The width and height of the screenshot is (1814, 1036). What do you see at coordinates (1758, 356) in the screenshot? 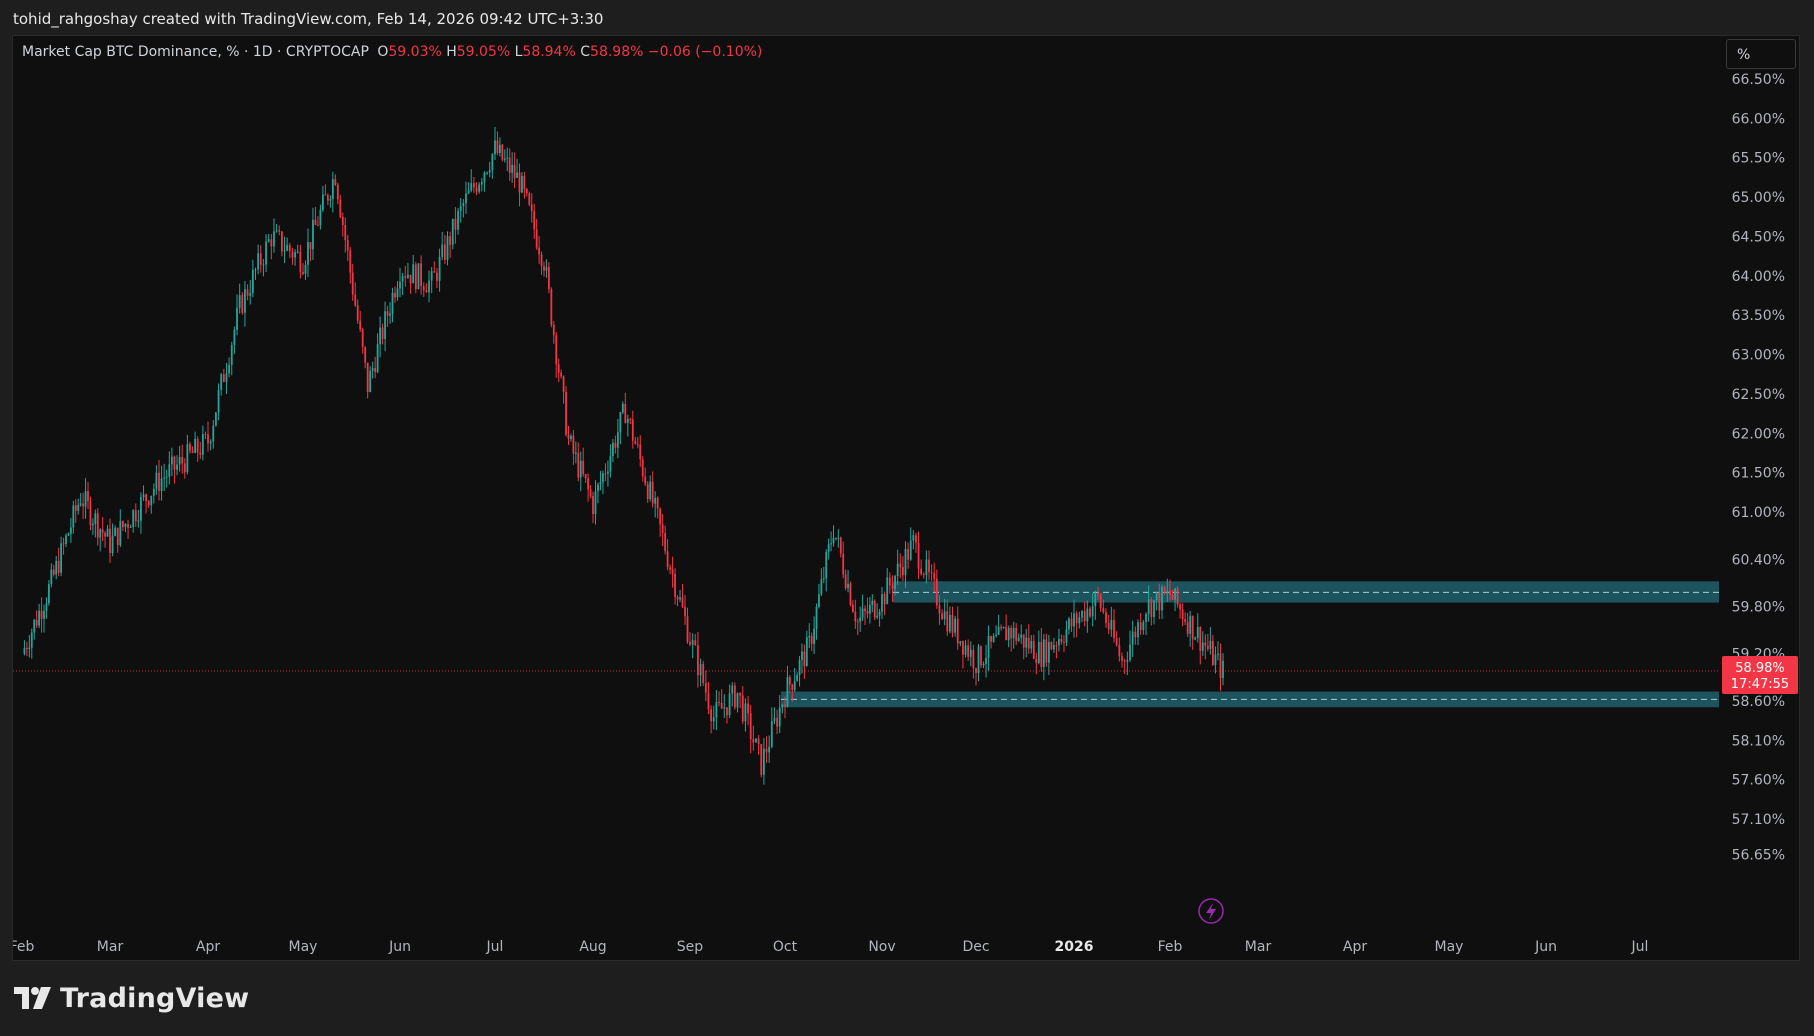
I see `y-tick-label: 63.00%` at bounding box center [1758, 356].